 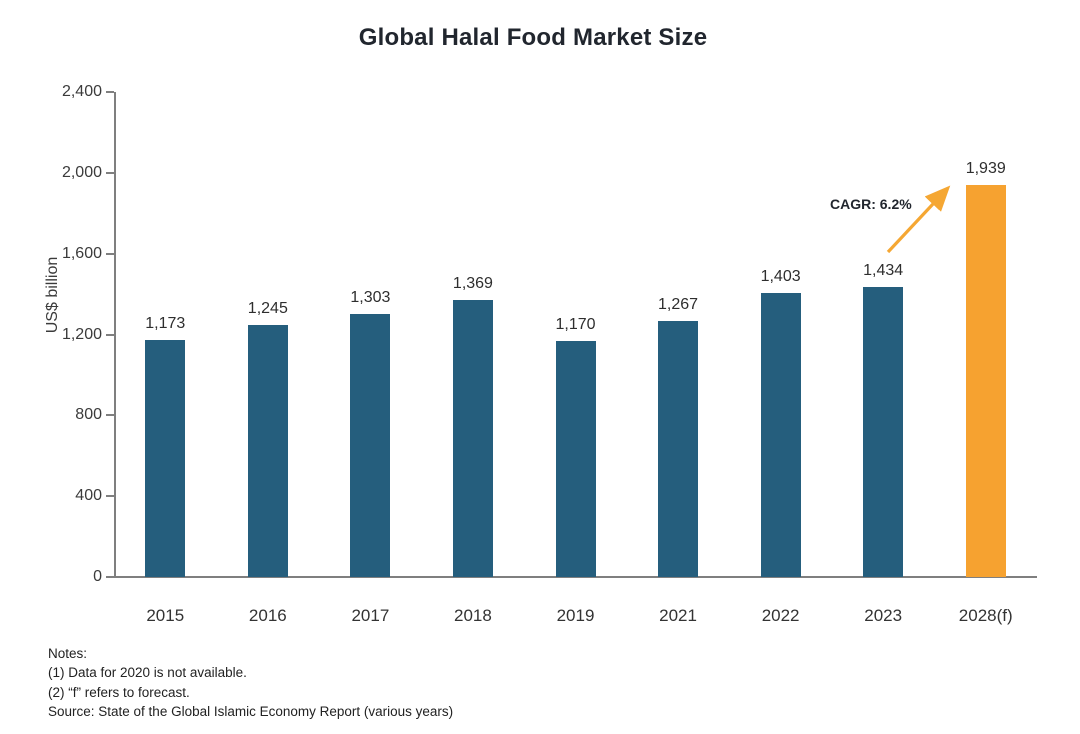 What do you see at coordinates (473, 615) in the screenshot?
I see `x-axis-label: 2018` at bounding box center [473, 615].